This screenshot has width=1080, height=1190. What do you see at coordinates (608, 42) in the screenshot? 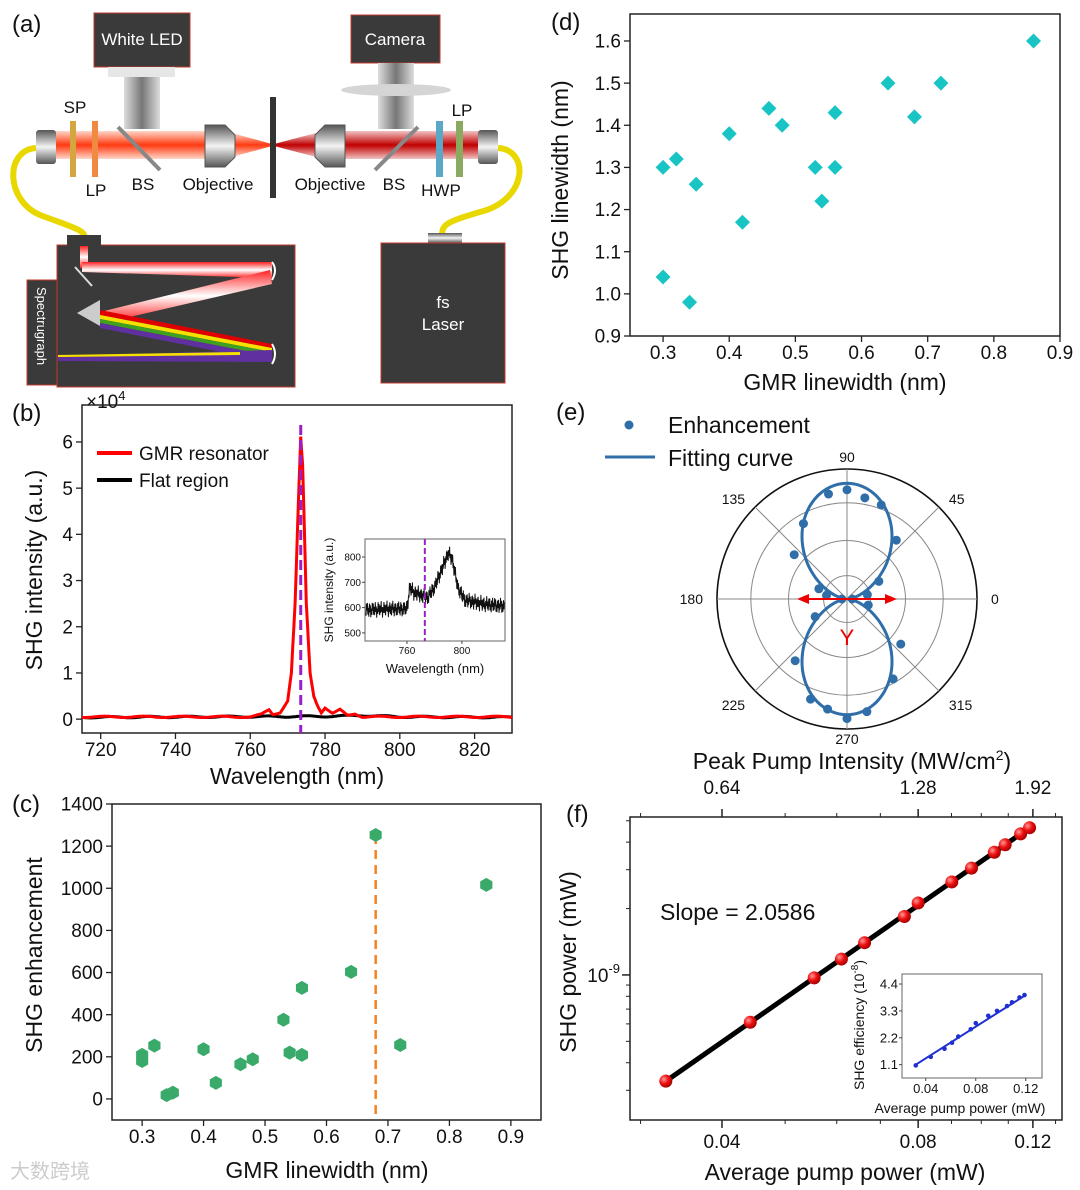
I see `d-y-tick-label: 1.6` at bounding box center [608, 42].